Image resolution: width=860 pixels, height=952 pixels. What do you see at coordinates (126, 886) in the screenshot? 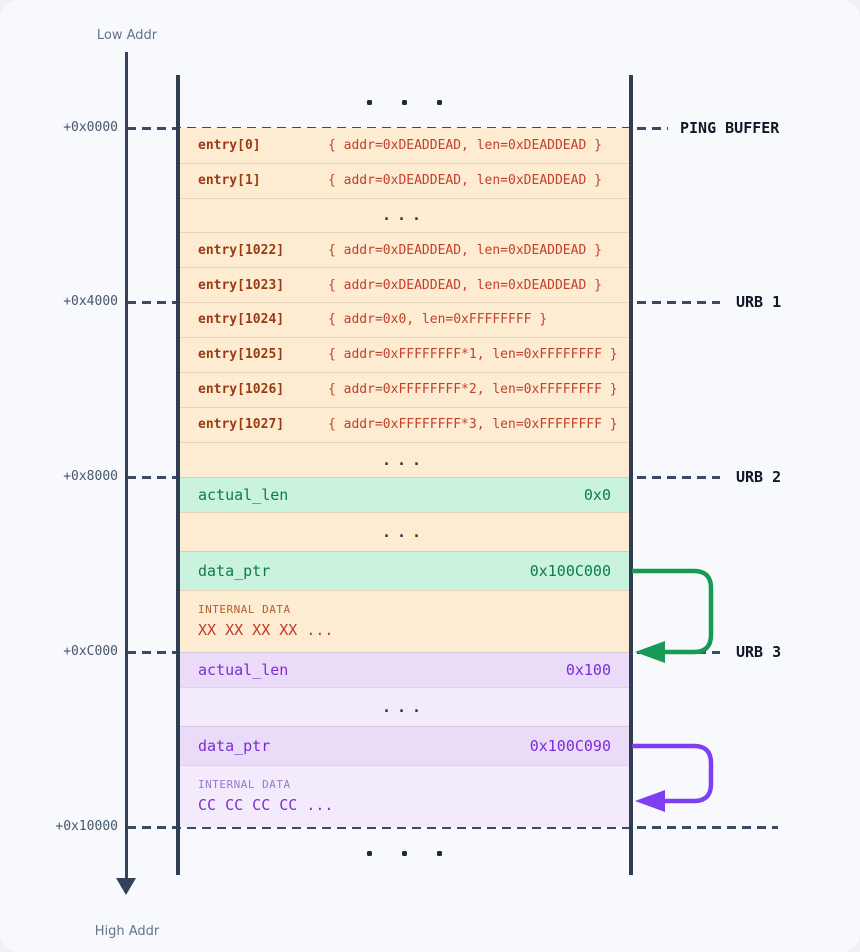
I see `axis-arrowhead-icon` at bounding box center [126, 886].